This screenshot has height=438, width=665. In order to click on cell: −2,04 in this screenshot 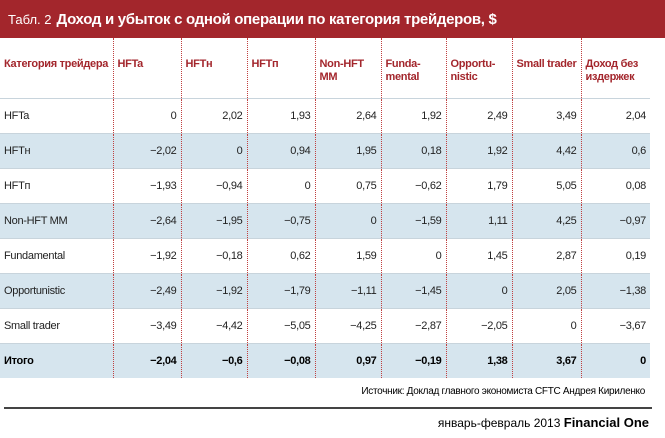, I will do `click(146, 360)`.